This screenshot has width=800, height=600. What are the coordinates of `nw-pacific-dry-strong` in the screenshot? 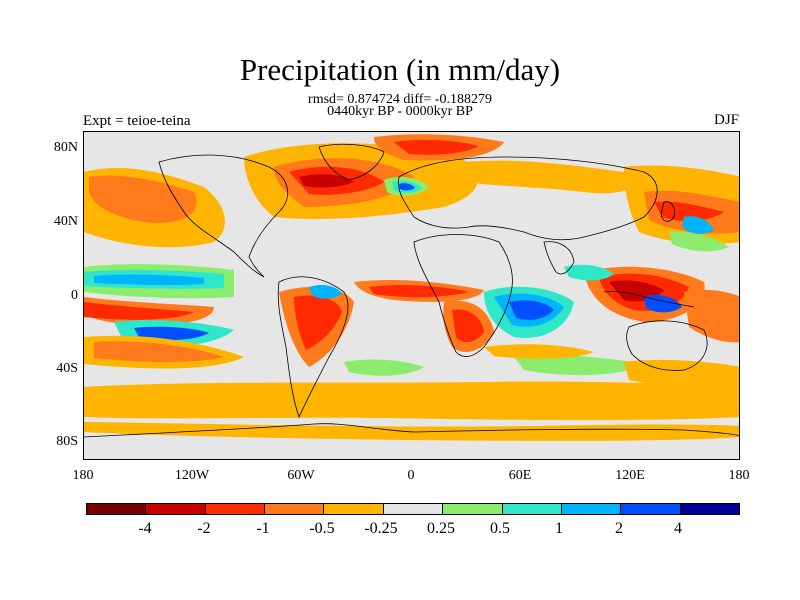 It's located at (689, 211).